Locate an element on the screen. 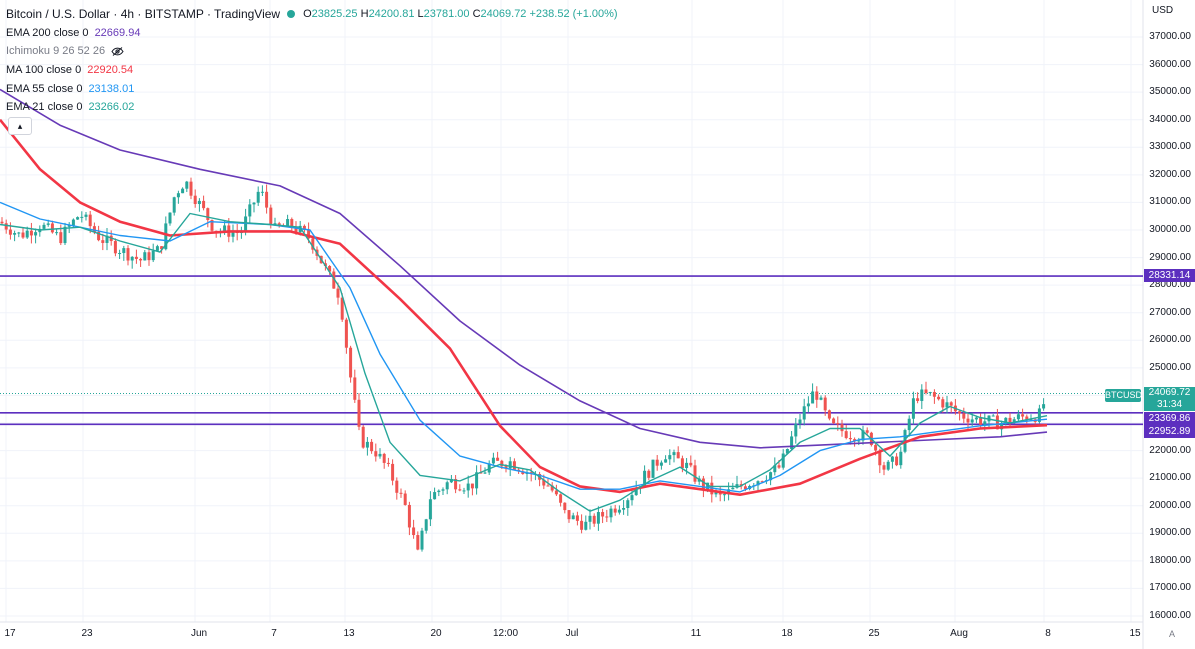  y-tick-label: 27000.00 is located at coordinates (1170, 312).